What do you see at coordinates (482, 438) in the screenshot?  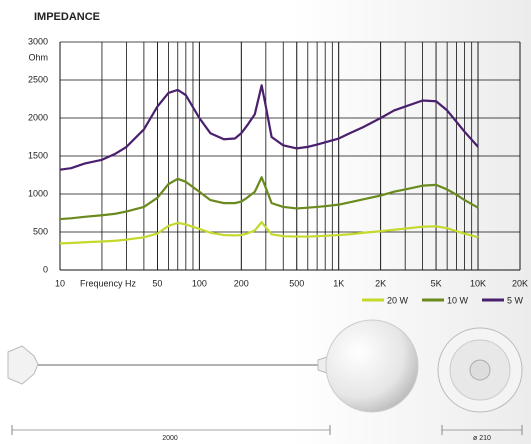 I see `diameter-label: ø 210` at bounding box center [482, 438].